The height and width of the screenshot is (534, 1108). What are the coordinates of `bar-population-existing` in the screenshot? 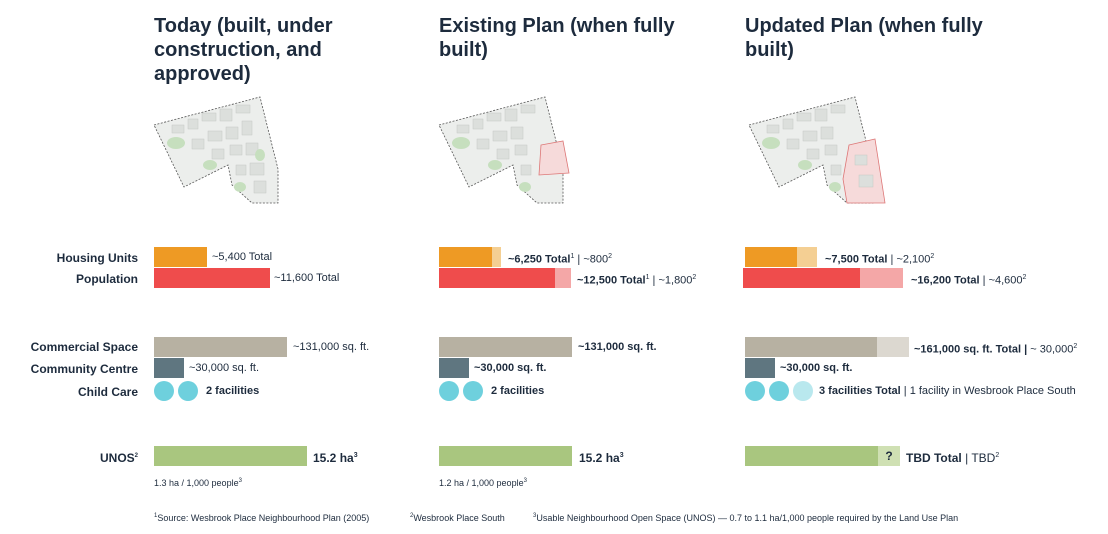 It's located at (497, 278).